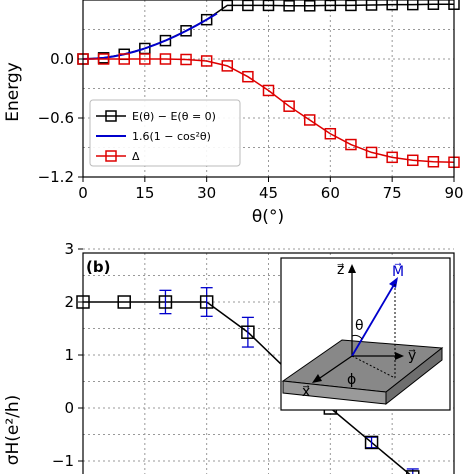 This screenshot has width=474, height=474. What do you see at coordinates (63, 461) in the screenshot?
I see `b-y-tick-label-0: −1` at bounding box center [63, 461].